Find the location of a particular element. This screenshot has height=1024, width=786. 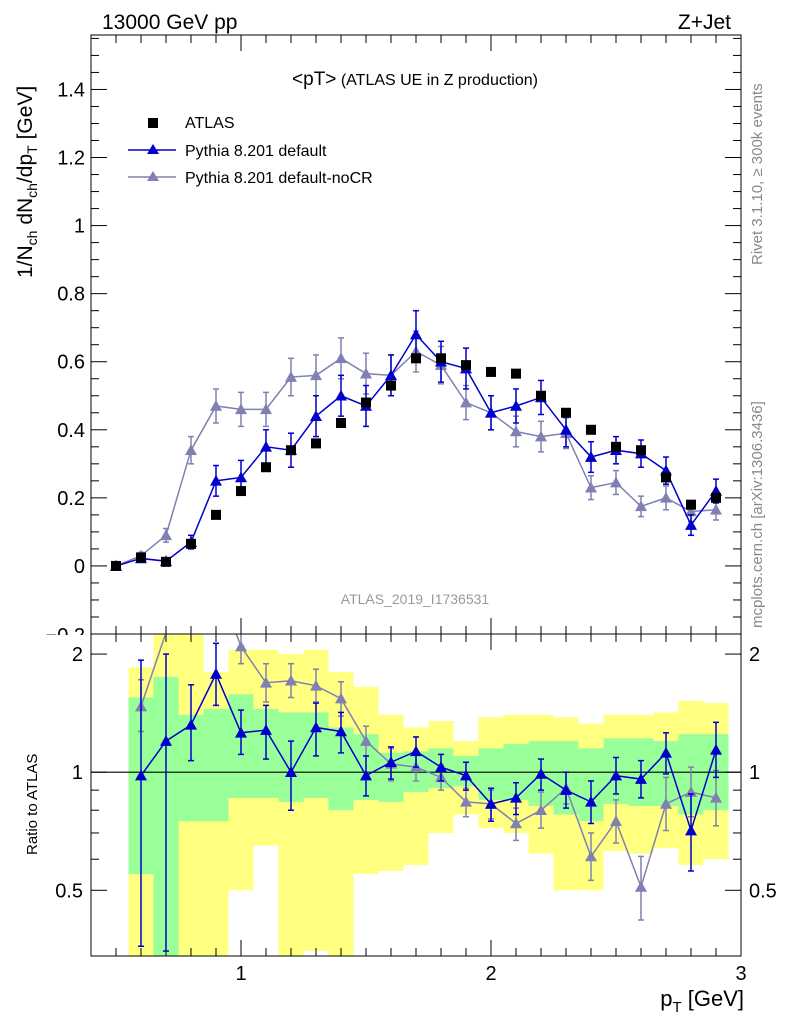

legend-marker-atlas is located at coordinates (153, 123).